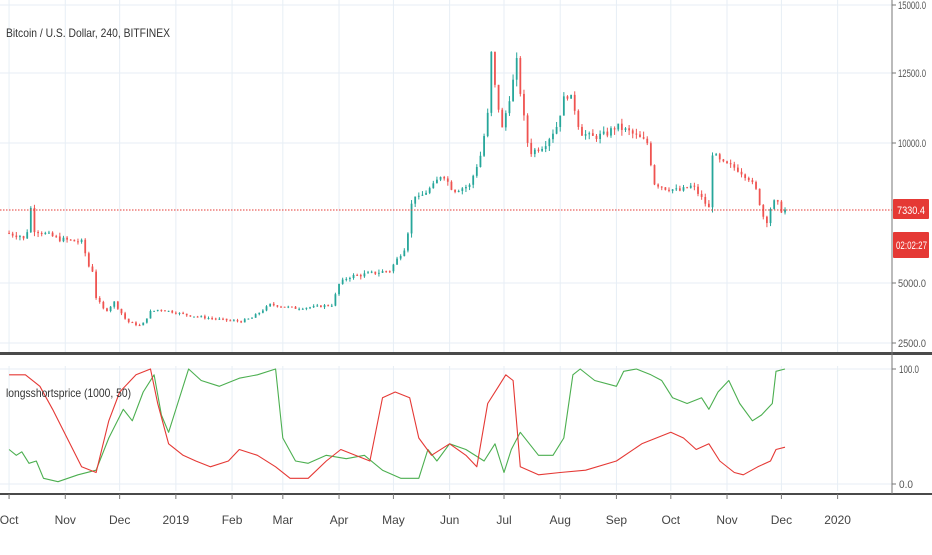  What do you see at coordinates (466, 353) in the screenshot?
I see `pane-separator` at bounding box center [466, 353].